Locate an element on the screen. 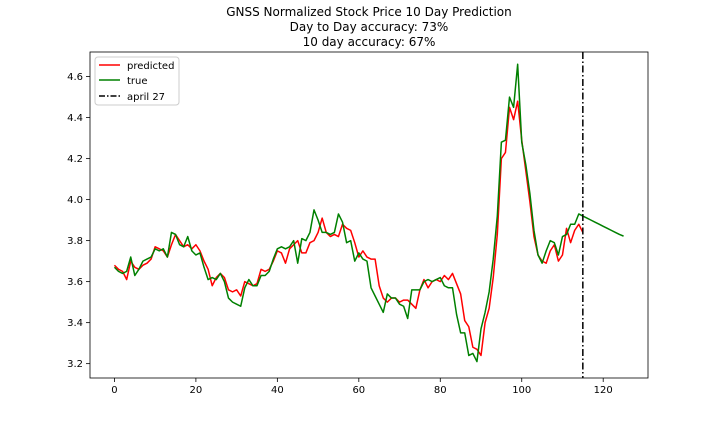  legend: predicted true april 27 is located at coordinates (137, 81).